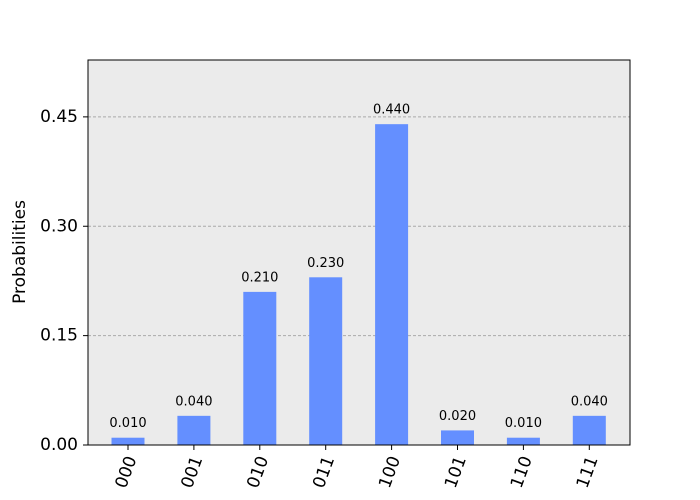  Describe the element at coordinates (59, 226) in the screenshot. I see `y-tick-label: 0.30` at that location.